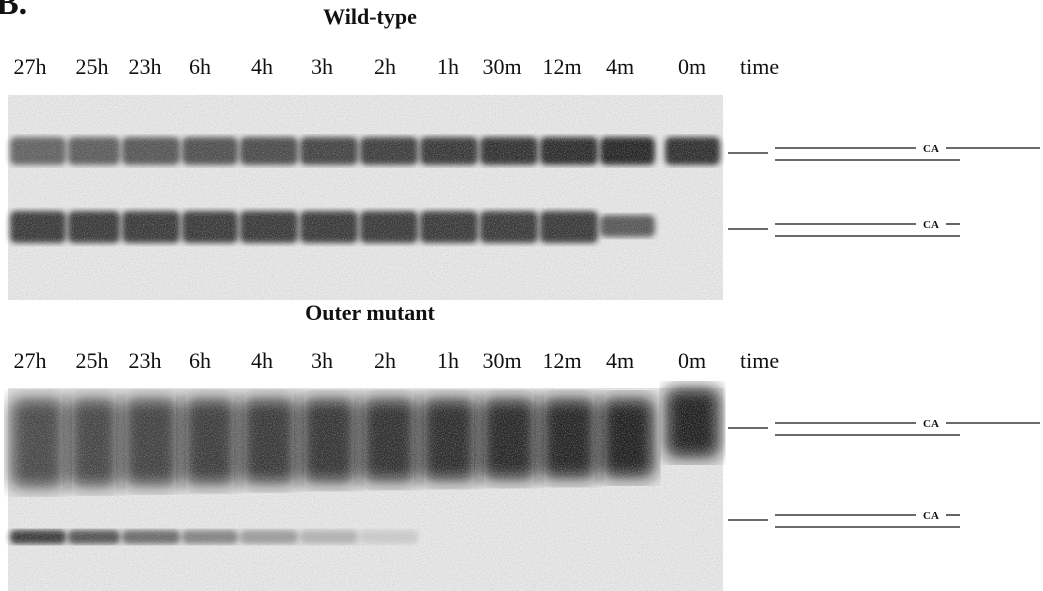 The image size is (1043, 591). Describe the element at coordinates (370, 312) in the screenshot. I see `gel-title: Outer mutant` at that location.